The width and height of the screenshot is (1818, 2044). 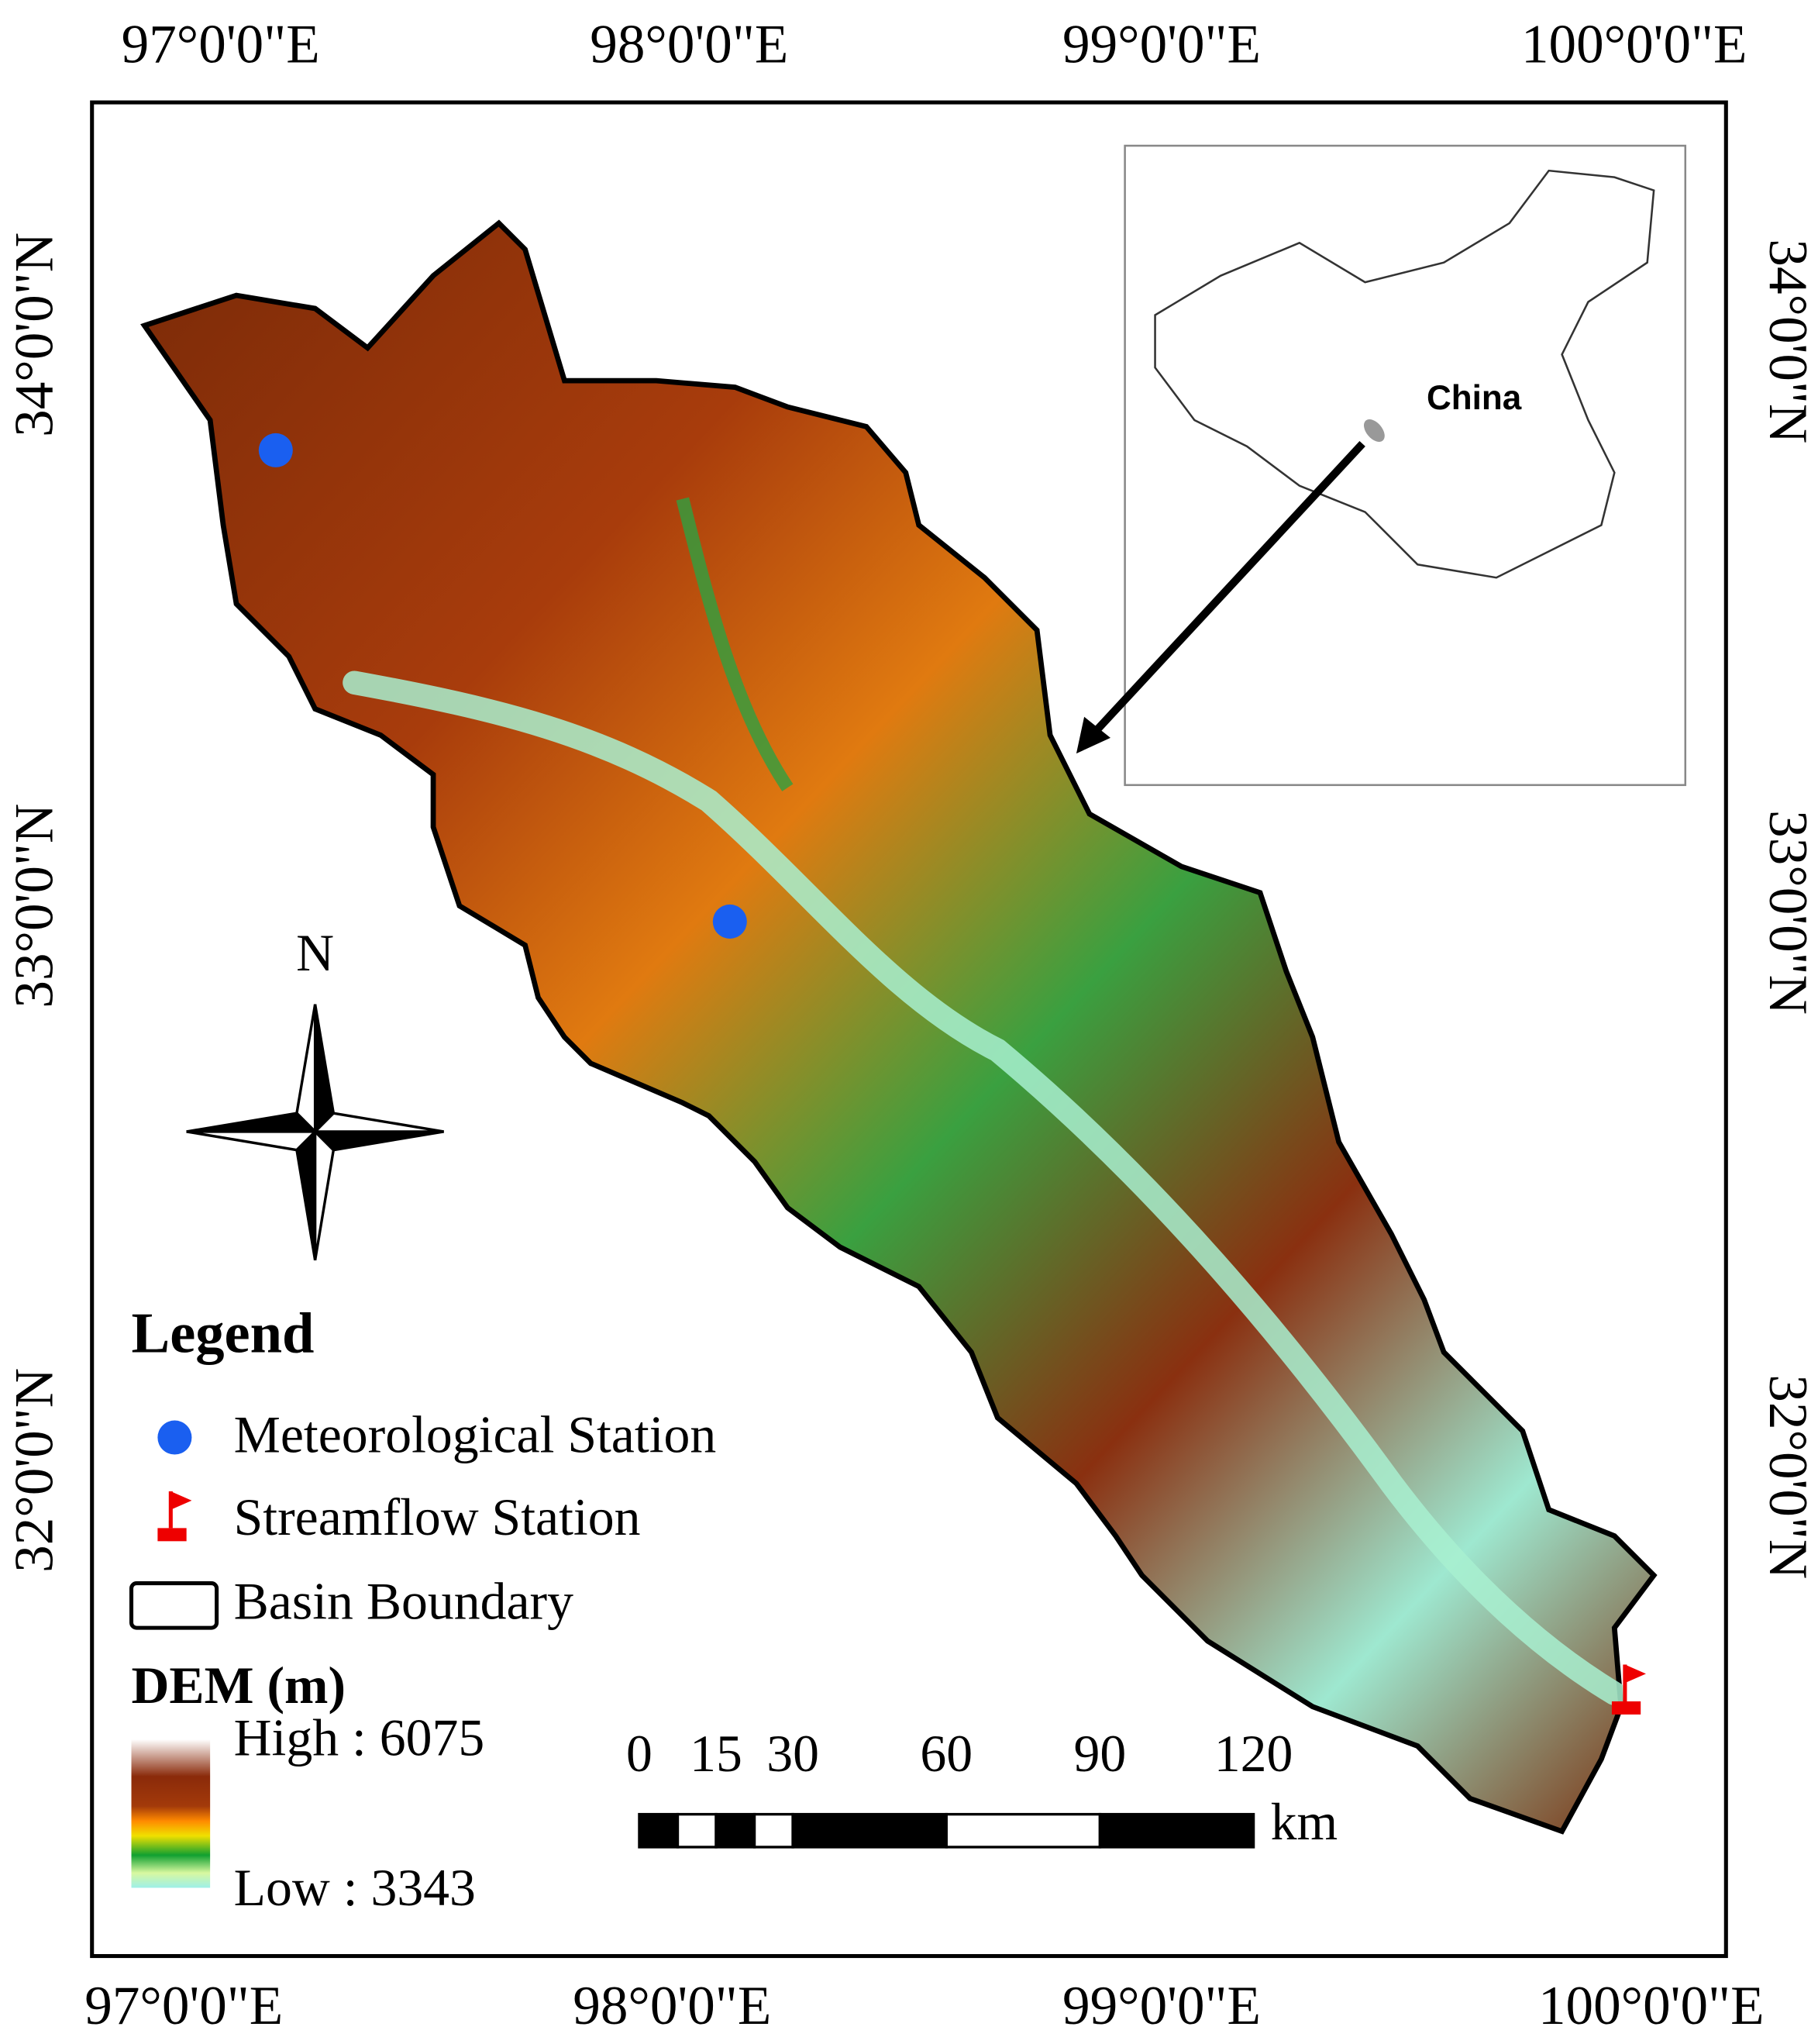 I want to click on arrow-head, so click(x=1093, y=735).